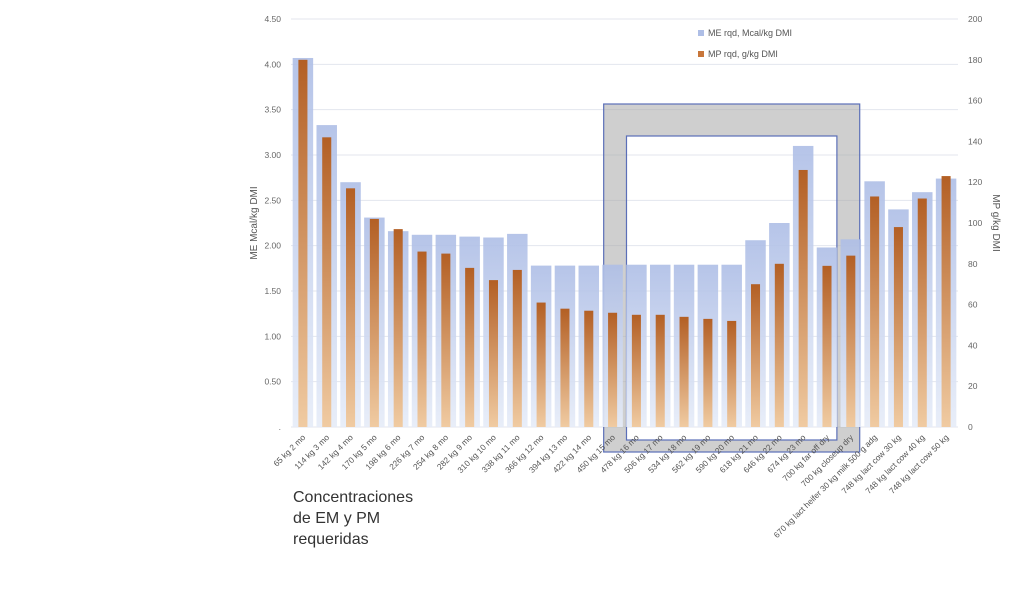  What do you see at coordinates (975, 223) in the screenshot?
I see `y2-tick-label: 100` at bounding box center [975, 223].